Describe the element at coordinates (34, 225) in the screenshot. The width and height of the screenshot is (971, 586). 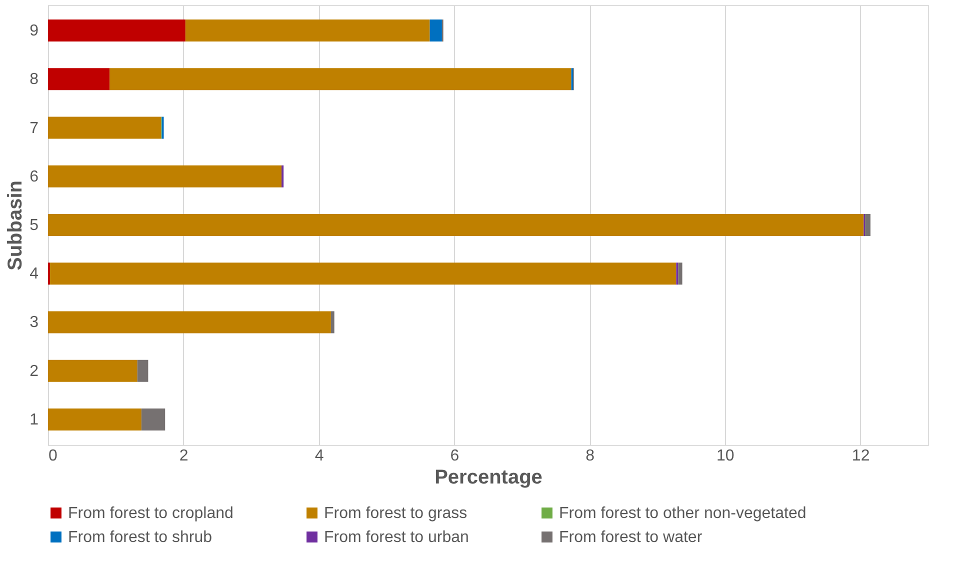
I see `y-tick-label: 5` at that location.